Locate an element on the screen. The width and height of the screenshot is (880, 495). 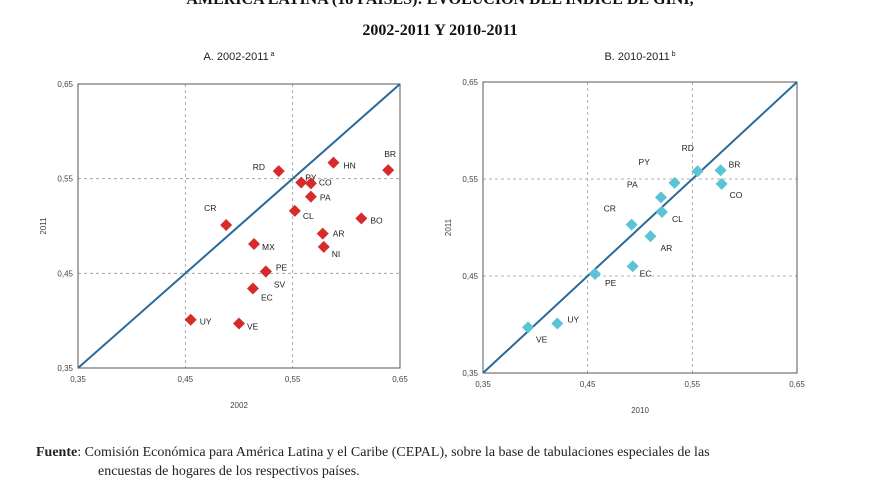
panel-title-sup: a is located at coordinates (272, 54).